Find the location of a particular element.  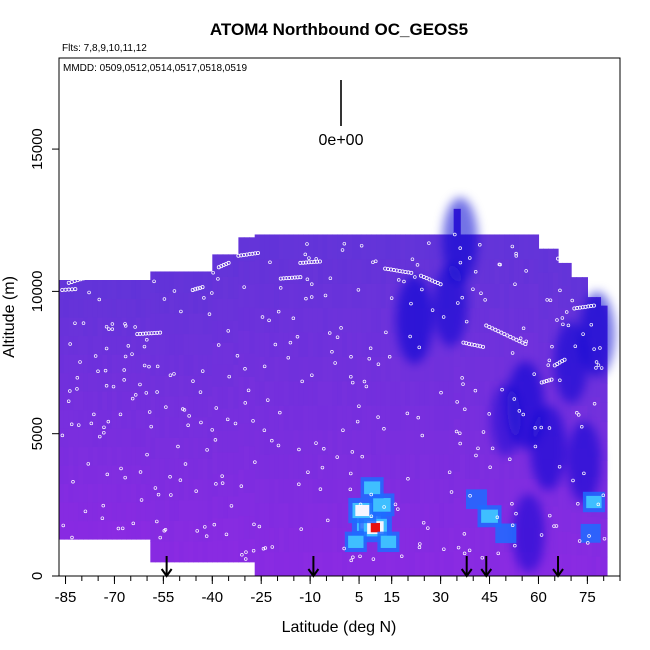

x-tick-label: -10 is located at coordinates (310, 597).